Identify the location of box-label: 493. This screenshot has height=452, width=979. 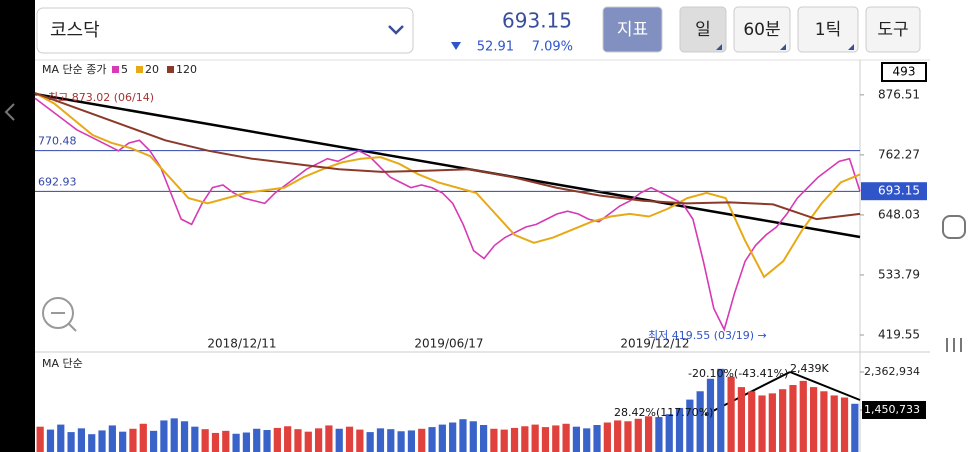
(904, 72).